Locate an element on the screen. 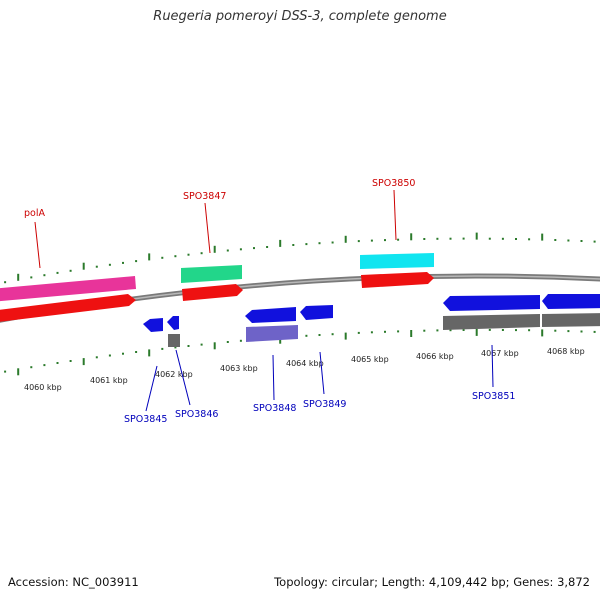  kbp-tick-label: 4063 kbp is located at coordinates (239, 368).